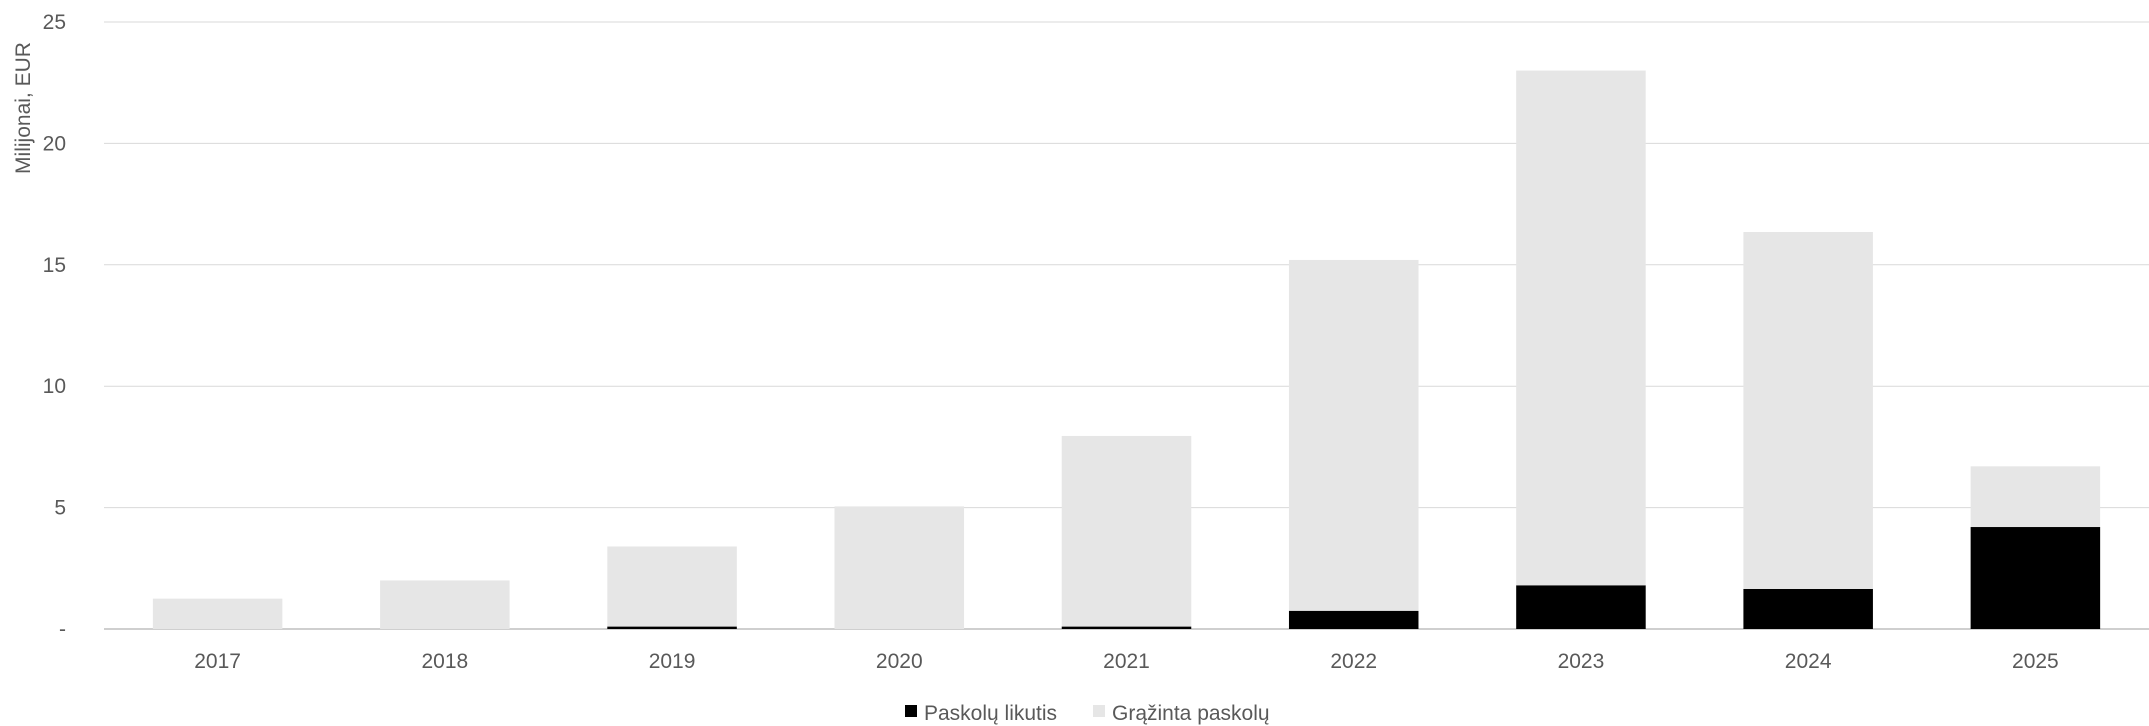  Describe the element at coordinates (1353, 661) in the screenshot. I see `x-tick-label: 2022` at that location.